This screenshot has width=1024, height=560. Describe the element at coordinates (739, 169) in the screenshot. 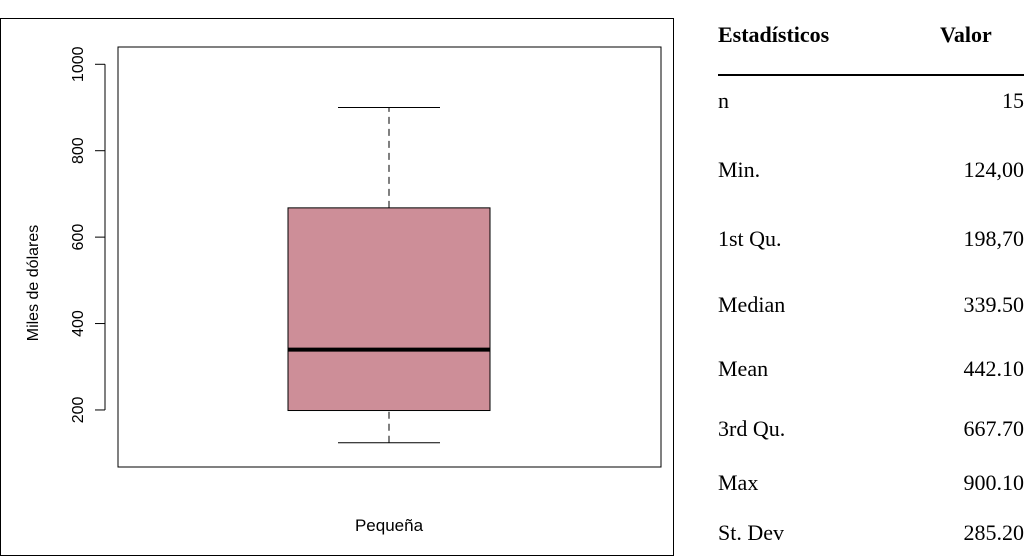

I see `row-label: Min.` at that location.